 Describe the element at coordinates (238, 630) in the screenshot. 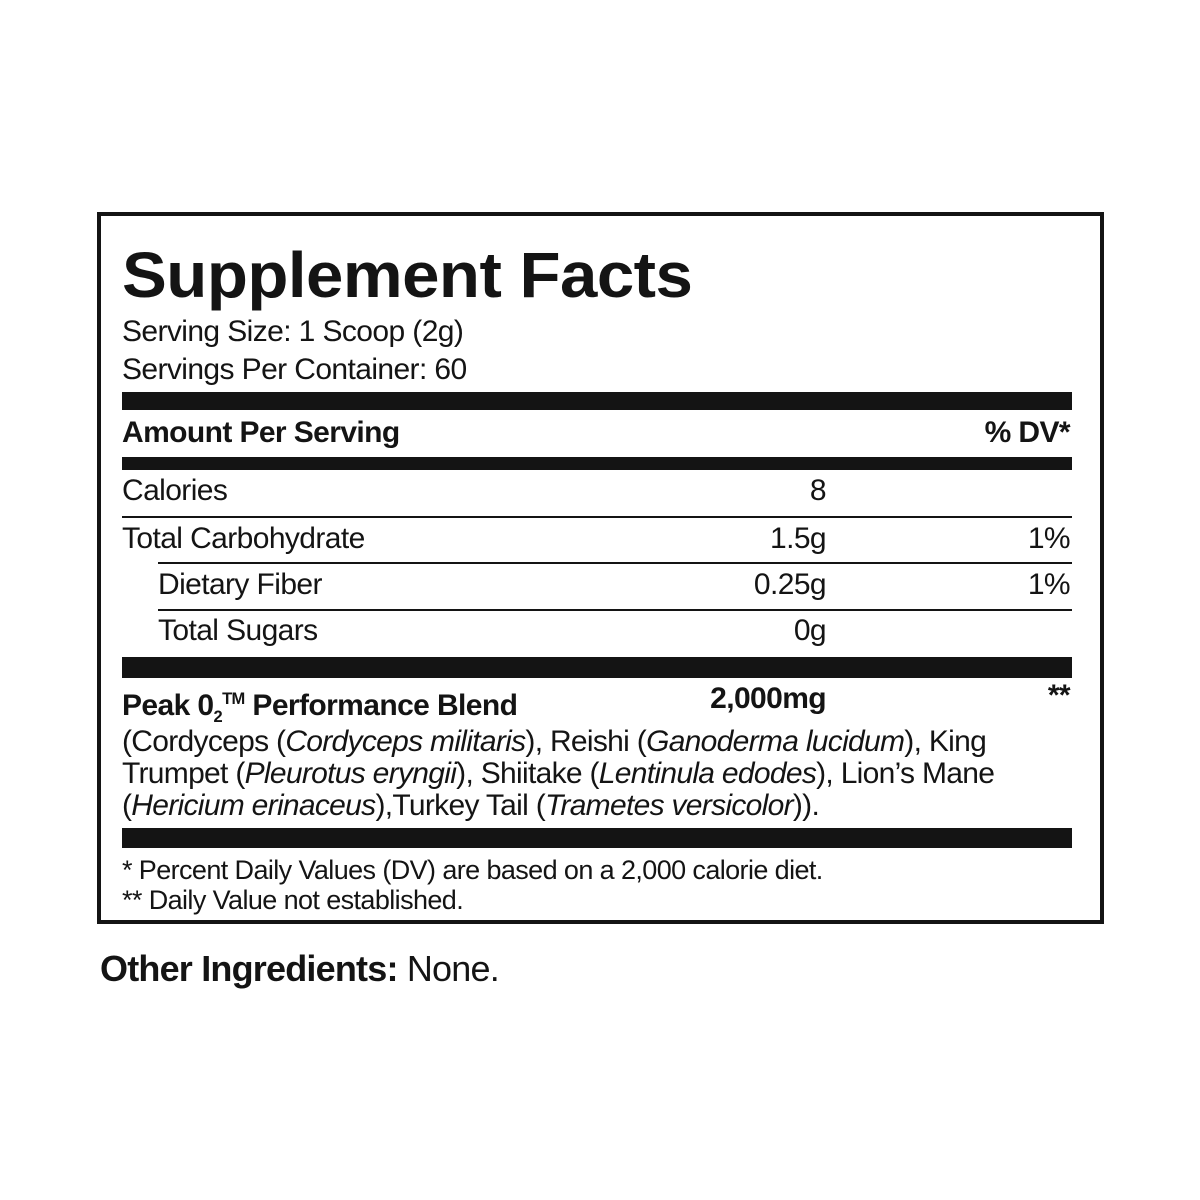

I see `row-sugars-name: Total Sugars` at that location.